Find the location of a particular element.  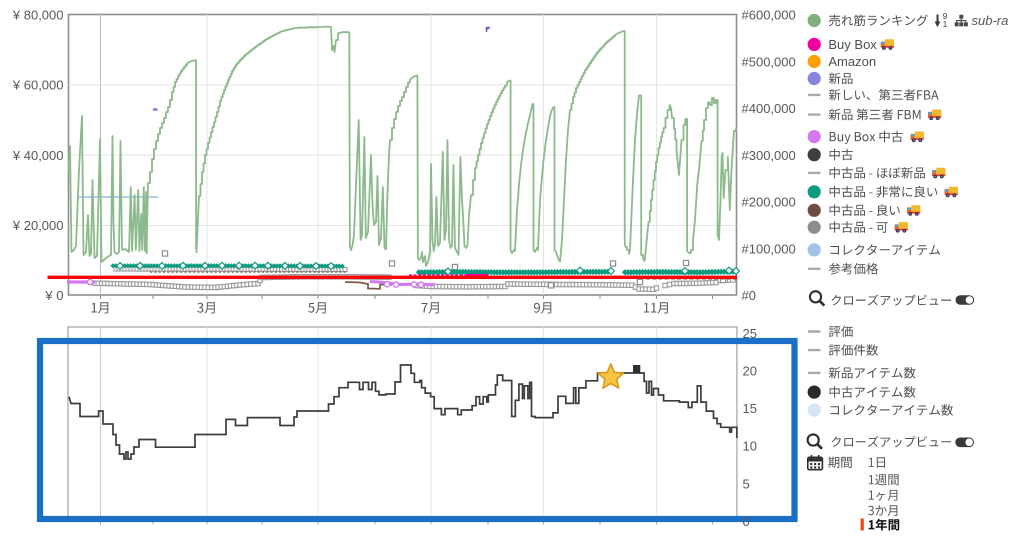

svg-text: #0 is located at coordinates (749, 295).